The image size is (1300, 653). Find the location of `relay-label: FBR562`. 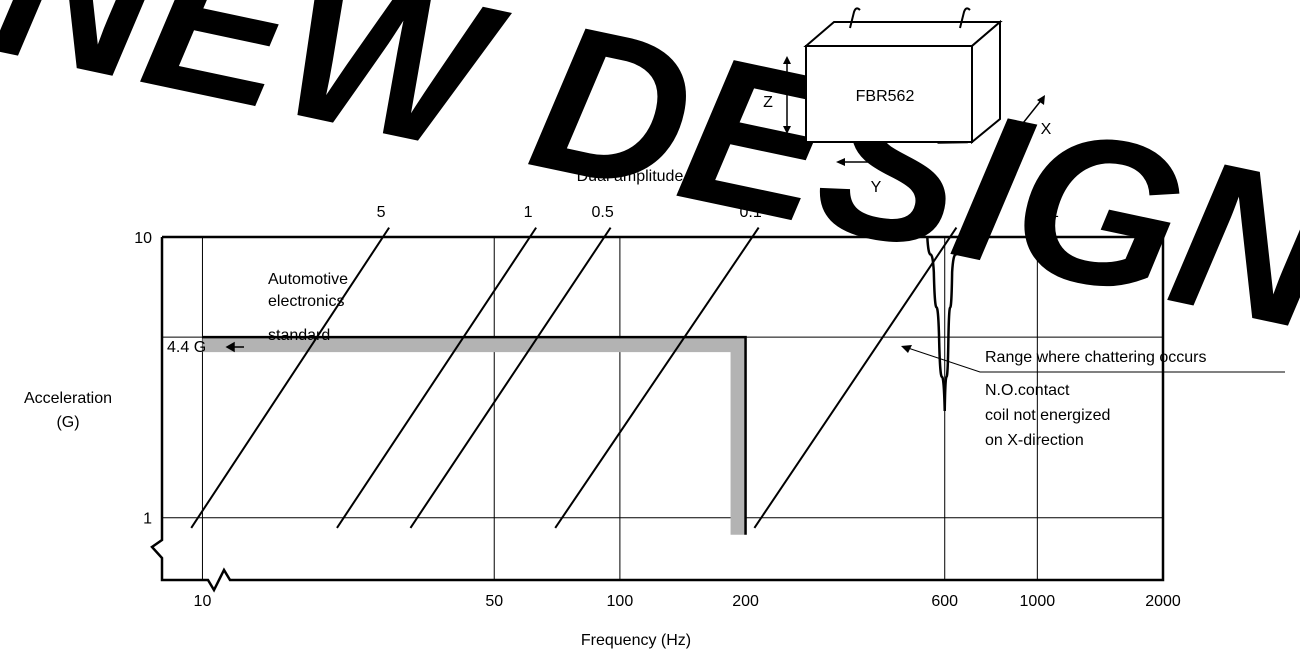

relay-label: FBR562 is located at coordinates (885, 96).